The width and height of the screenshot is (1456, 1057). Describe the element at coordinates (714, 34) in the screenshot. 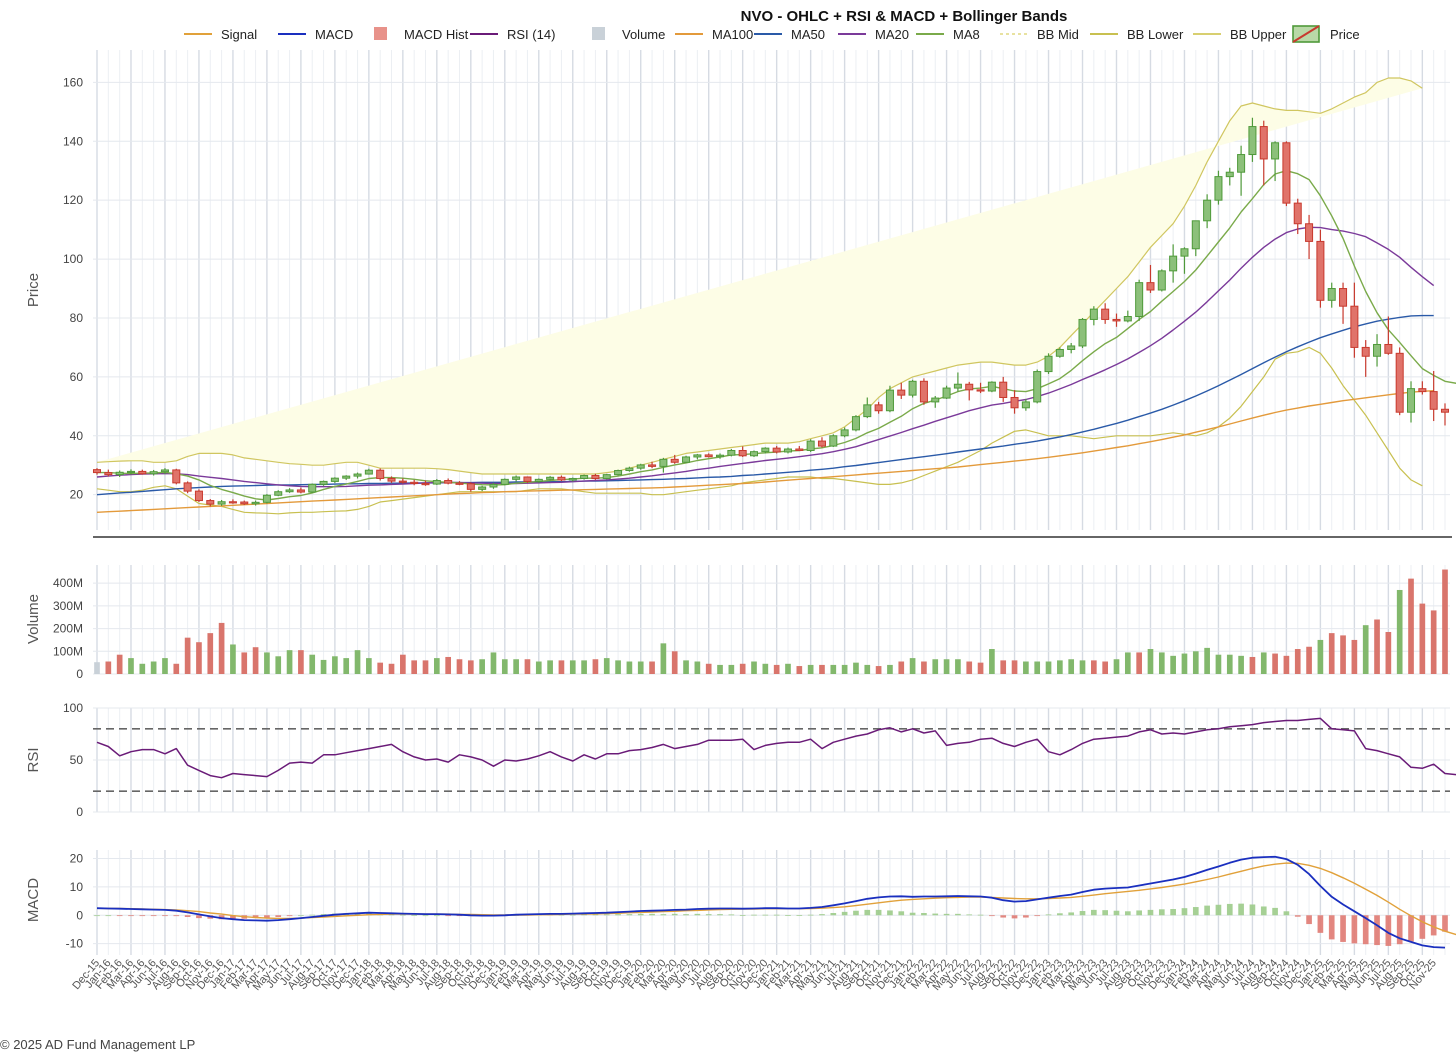

I see `legend-item: MA100` at that location.